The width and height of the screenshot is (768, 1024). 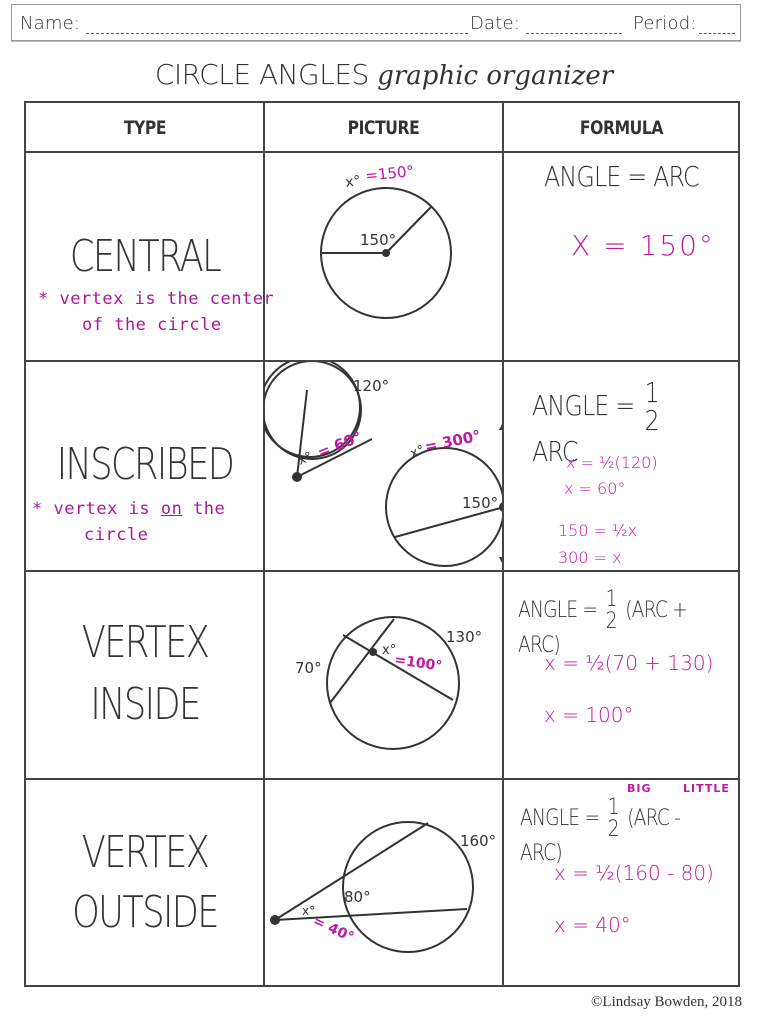 I want to click on date-label: Date:, so click(x=495, y=23).